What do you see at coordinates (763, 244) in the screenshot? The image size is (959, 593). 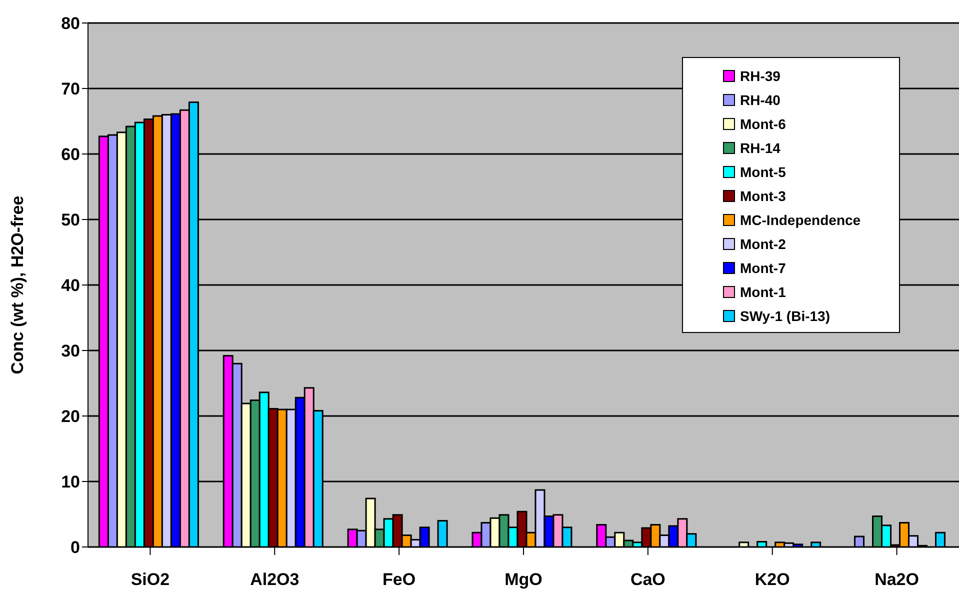 I see `legend-label: Mont-2` at bounding box center [763, 244].